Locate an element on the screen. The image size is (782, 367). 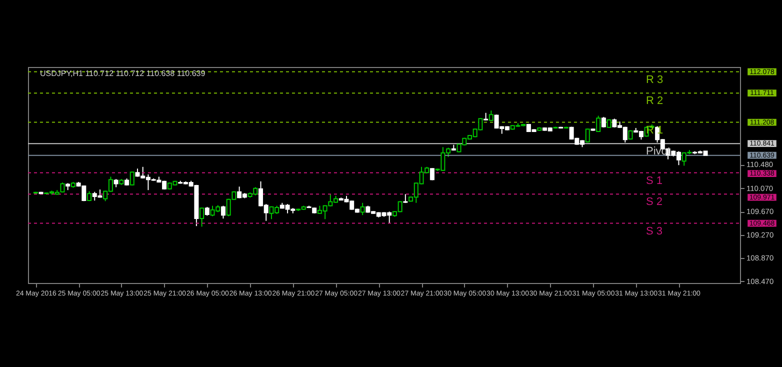
ref-line-label: S 3 is located at coordinates (654, 231).